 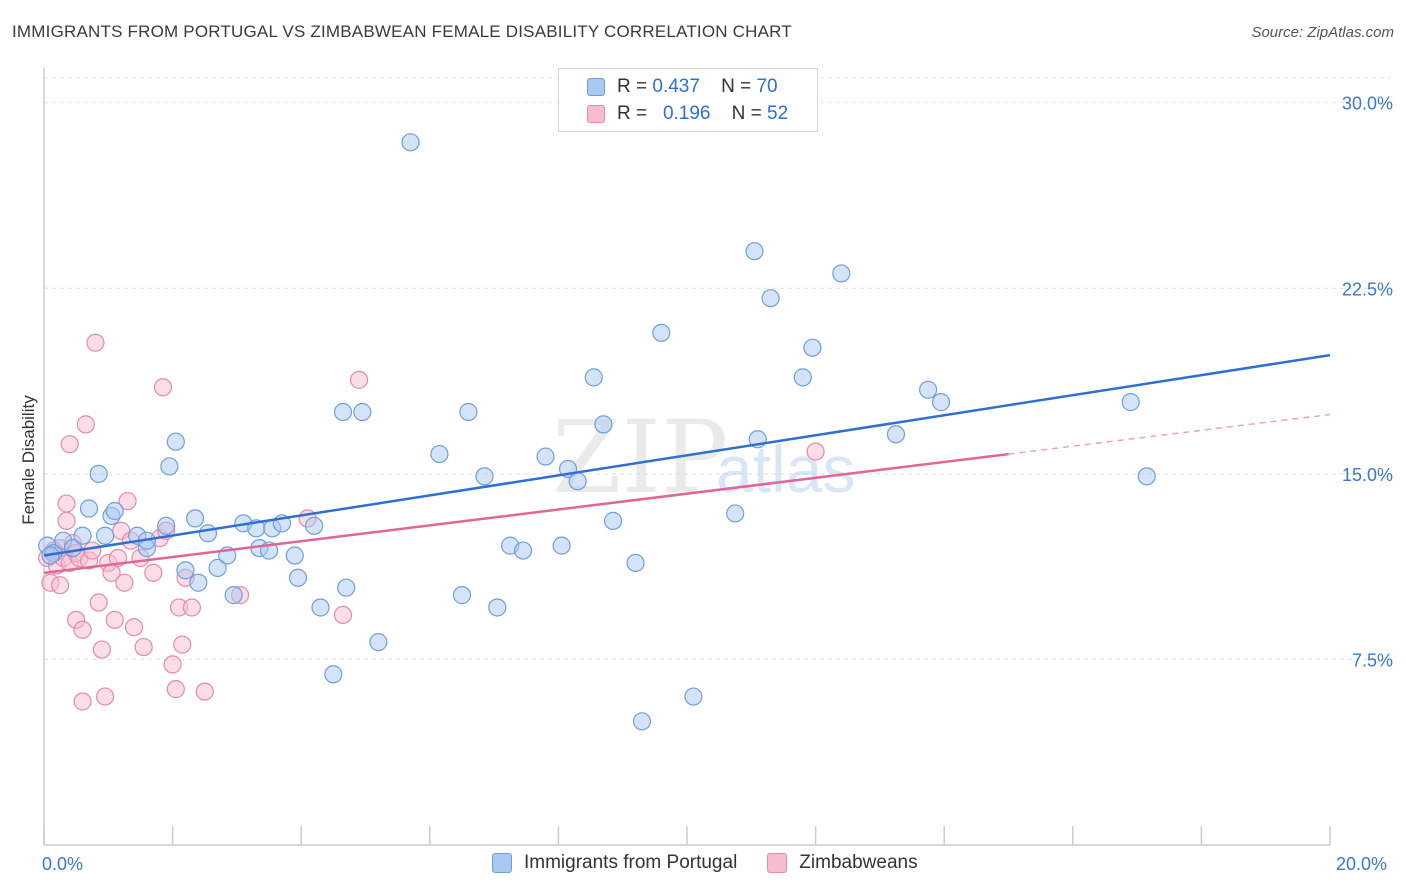 What do you see at coordinates (1322, 32) in the screenshot?
I see `source-label: Source: ZipAtlas.com` at bounding box center [1322, 32].